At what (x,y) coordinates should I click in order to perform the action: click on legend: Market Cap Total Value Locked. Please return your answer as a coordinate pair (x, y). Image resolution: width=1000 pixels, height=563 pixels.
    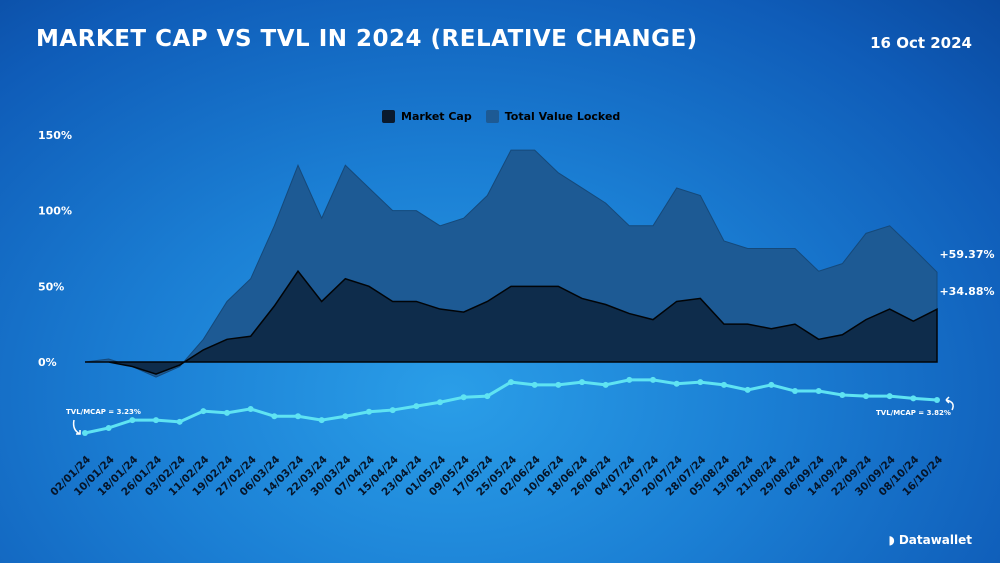
    Looking at the image, I should click on (501, 116).